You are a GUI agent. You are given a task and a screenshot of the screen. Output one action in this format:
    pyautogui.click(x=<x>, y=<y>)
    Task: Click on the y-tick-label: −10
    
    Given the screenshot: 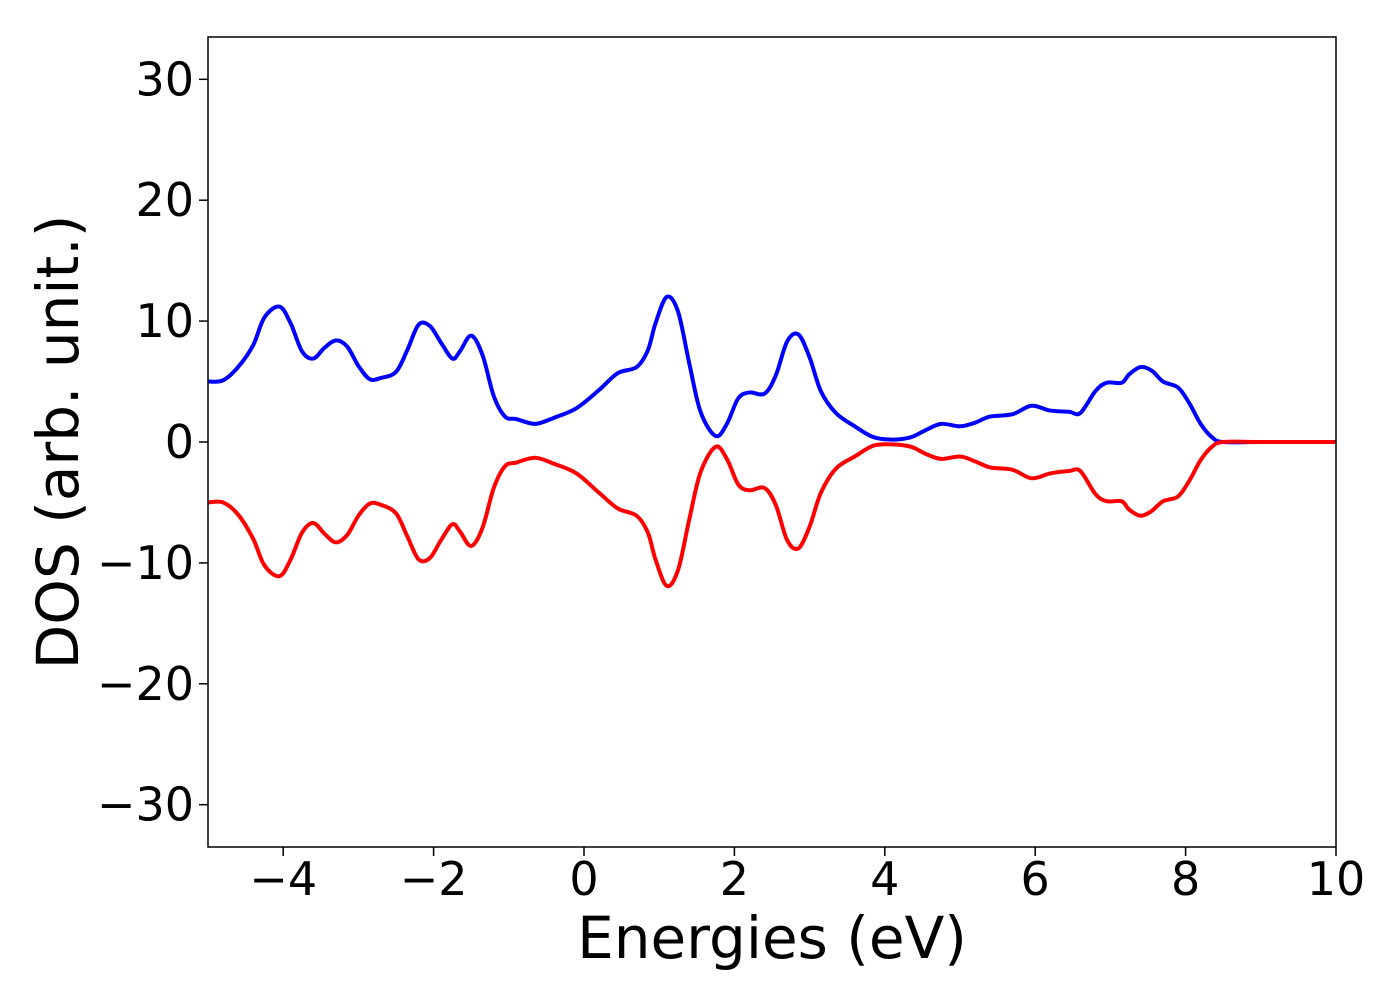 What is the action you would take?
    pyautogui.click(x=145, y=563)
    